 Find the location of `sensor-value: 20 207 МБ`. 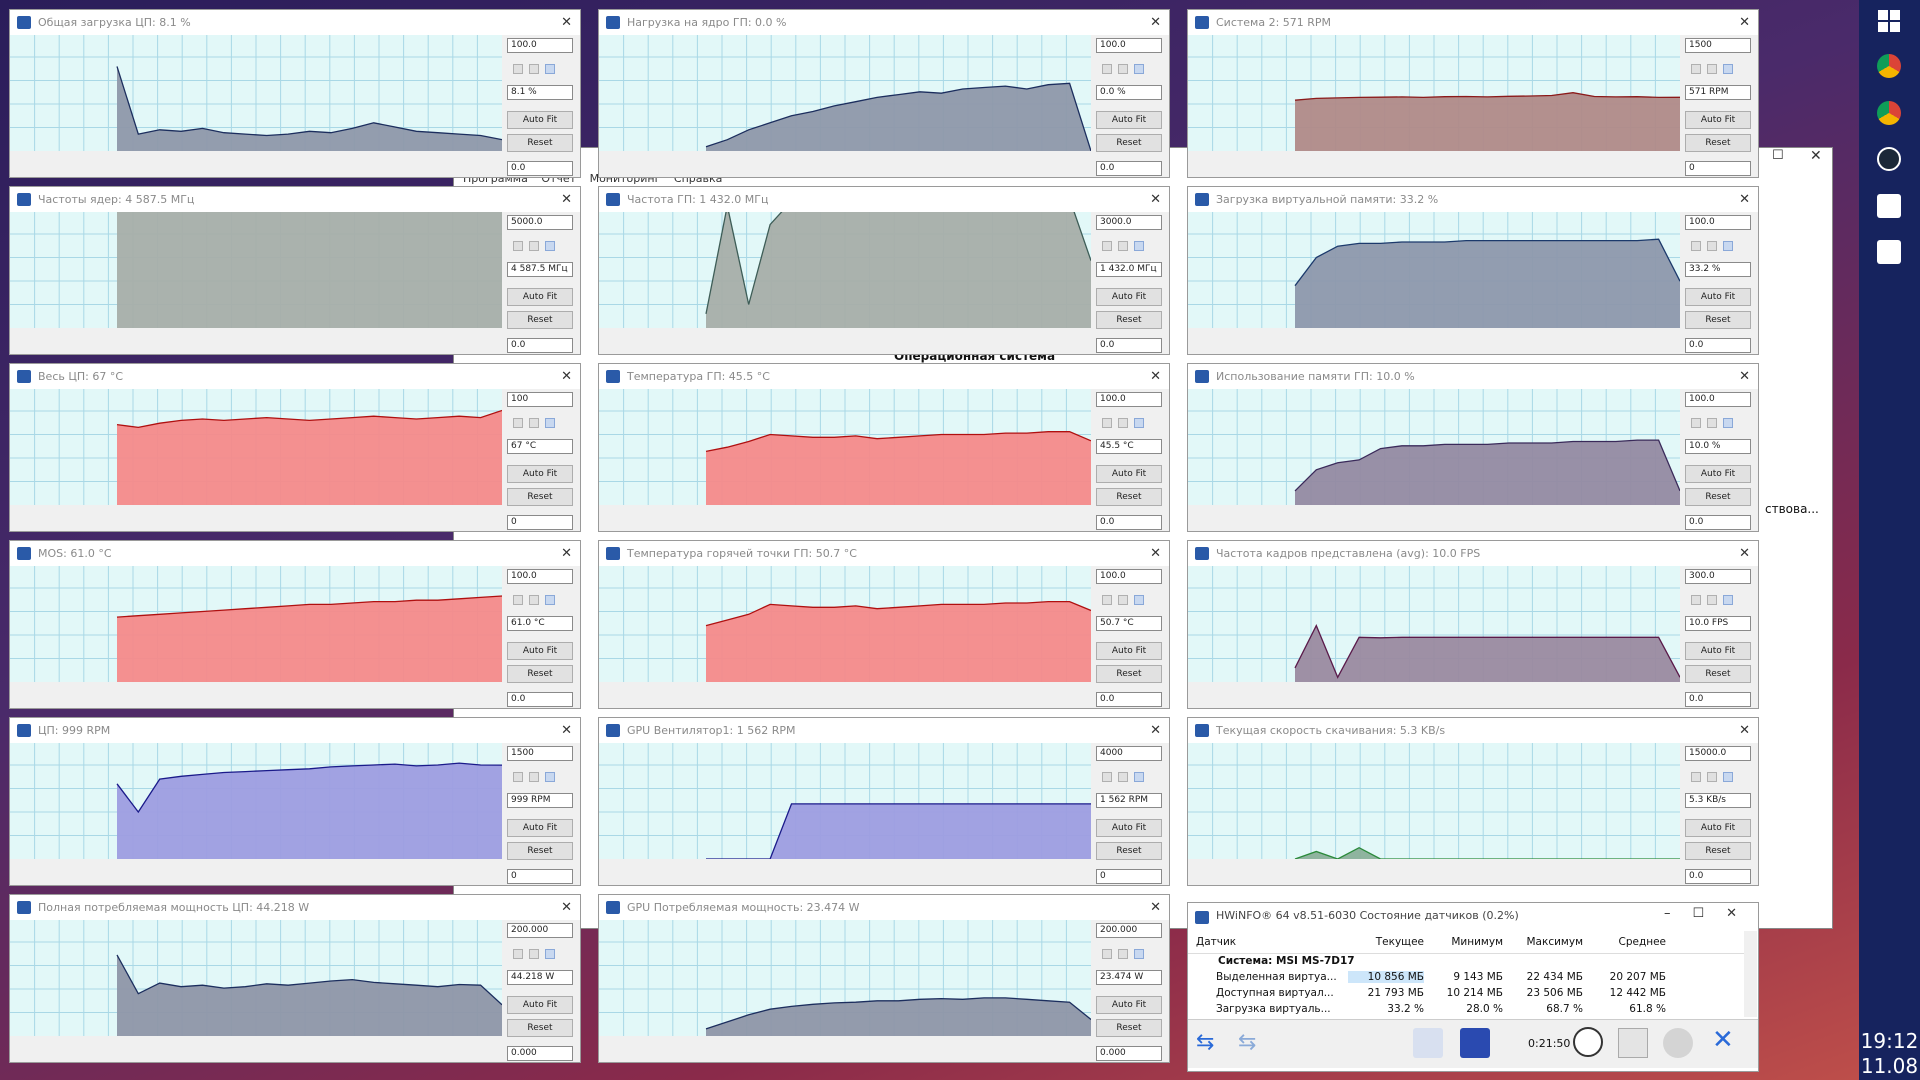

sensor-value: 20 207 МБ is located at coordinates (1637, 977).